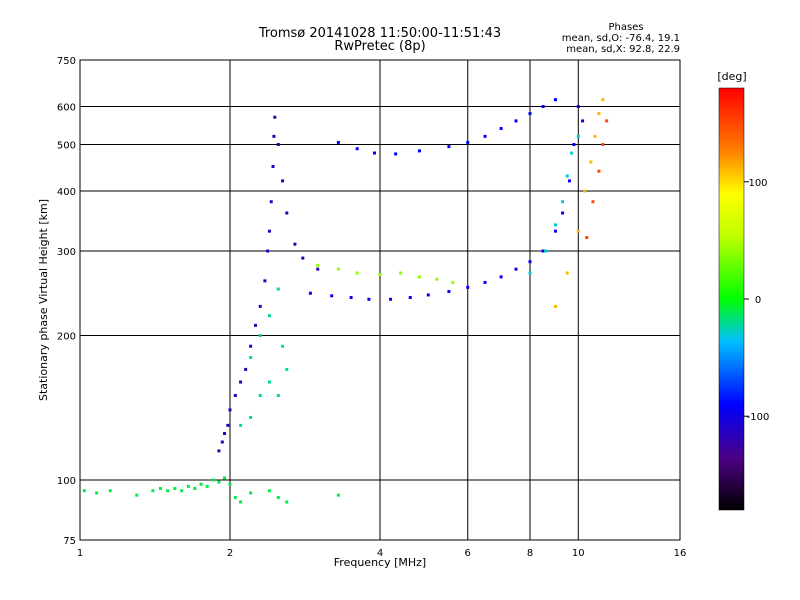  Describe the element at coordinates (66, 337) in the screenshot. I see `y-tick-label: 200` at that location.